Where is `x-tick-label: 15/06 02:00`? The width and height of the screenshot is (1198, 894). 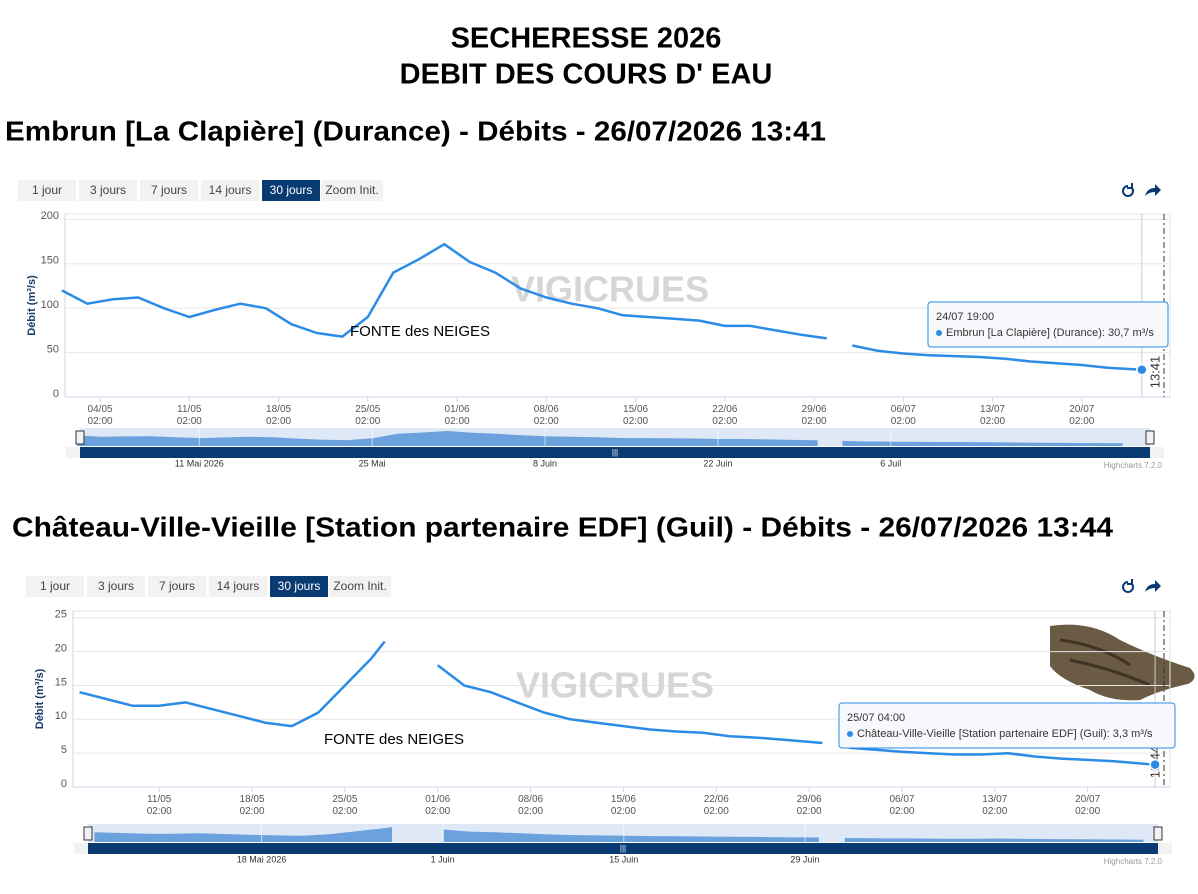
x-tick-label: 15/06 02:00 is located at coordinates (635, 415).